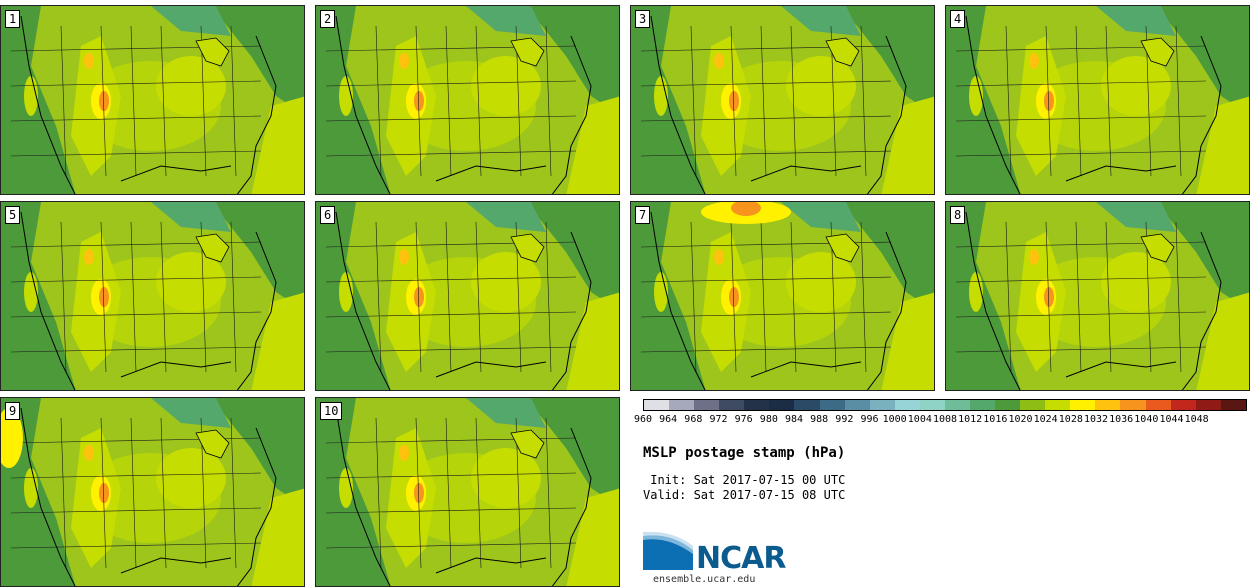 Image resolution: width=1260 pixels, height=588 pixels. What do you see at coordinates (1196, 419) in the screenshot?
I see `colorbar-tick-label: 1048` at bounding box center [1196, 419].